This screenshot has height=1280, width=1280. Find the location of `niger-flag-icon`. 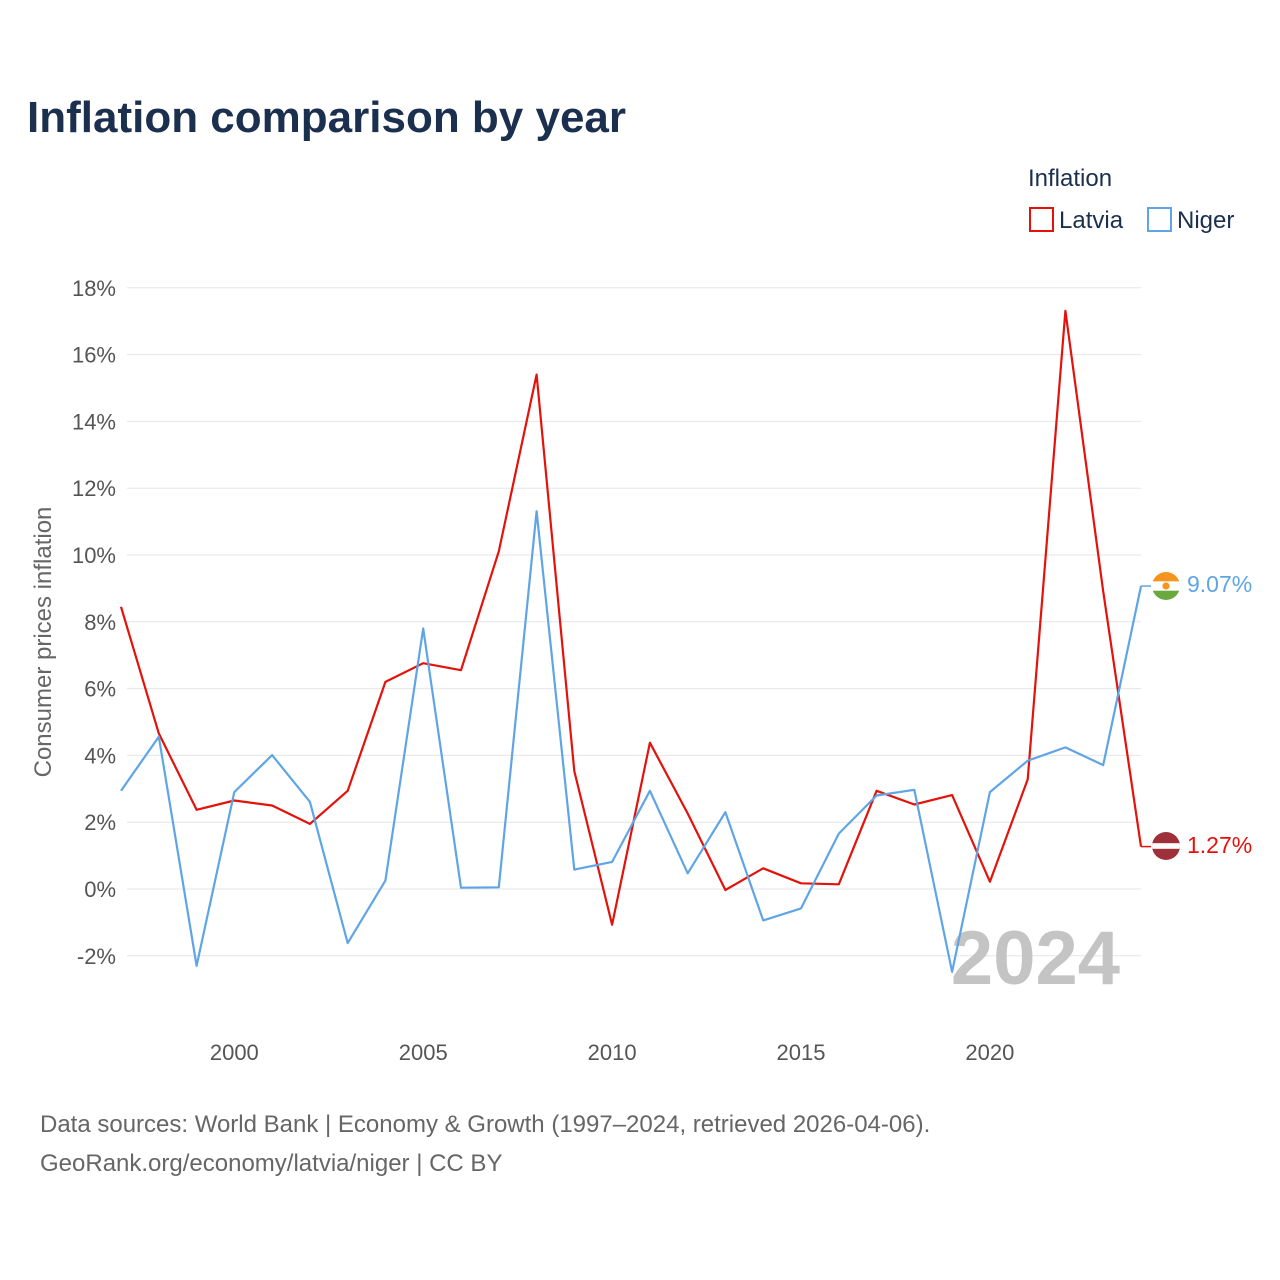

niger-flag-icon is located at coordinates (1166, 586).